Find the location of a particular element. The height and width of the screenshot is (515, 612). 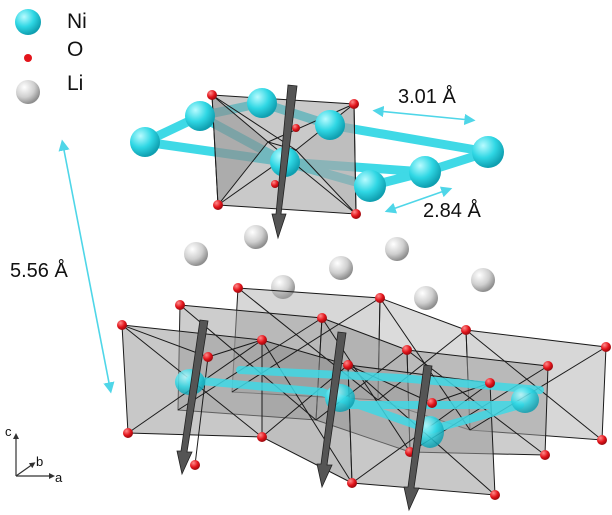

ni-ni-distance-arrow is located at coordinates (424, 115).